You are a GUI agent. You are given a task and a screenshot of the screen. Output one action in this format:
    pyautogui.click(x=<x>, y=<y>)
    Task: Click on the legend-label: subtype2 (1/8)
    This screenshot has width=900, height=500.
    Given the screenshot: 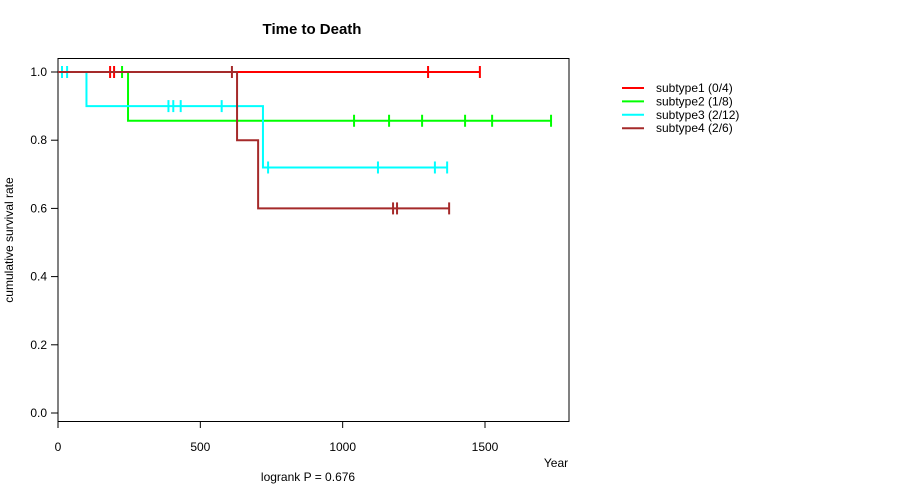 What is the action you would take?
    pyautogui.click(x=694, y=101)
    